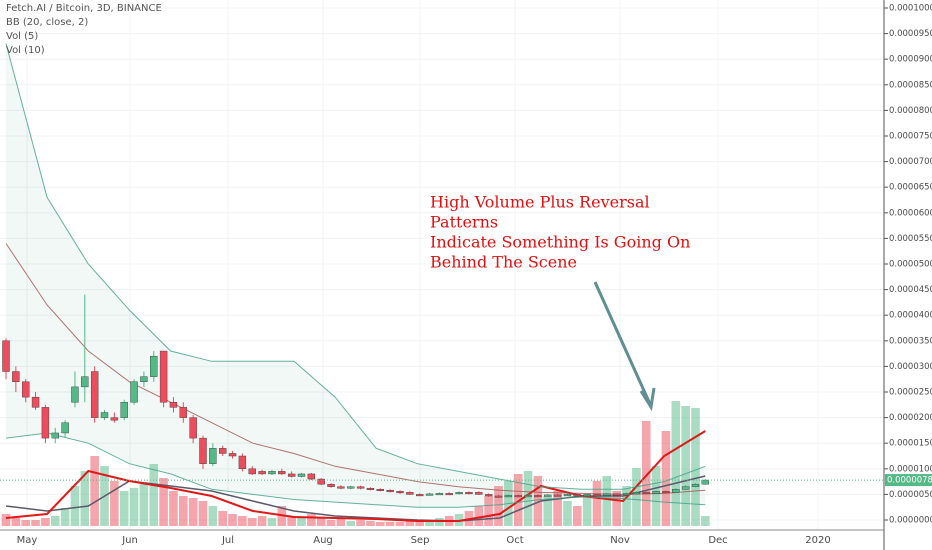 The width and height of the screenshot is (932, 550). Describe the element at coordinates (420, 540) in the screenshot. I see `x-tick-label: Sep` at that location.